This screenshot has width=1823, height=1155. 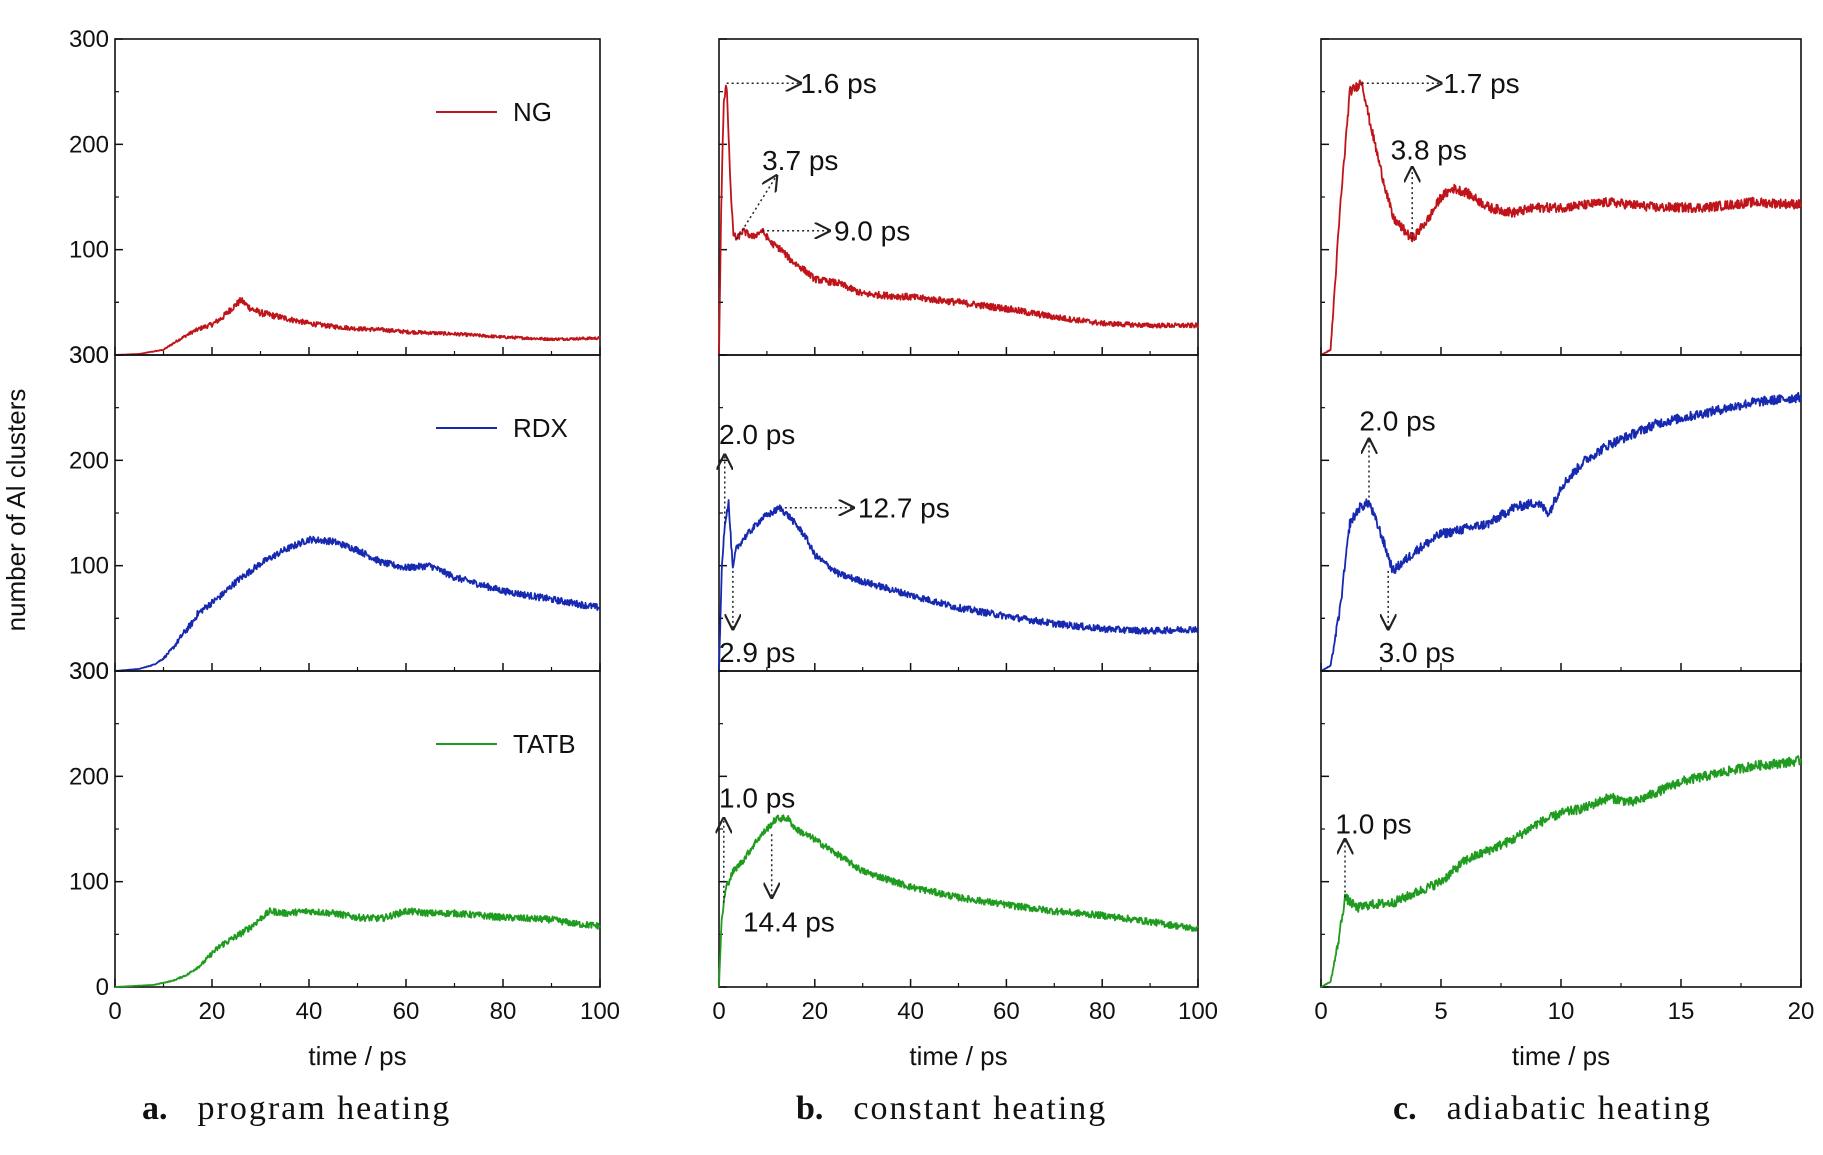 I want to click on panel-a-title: program heating, so click(x=324, y=1108).